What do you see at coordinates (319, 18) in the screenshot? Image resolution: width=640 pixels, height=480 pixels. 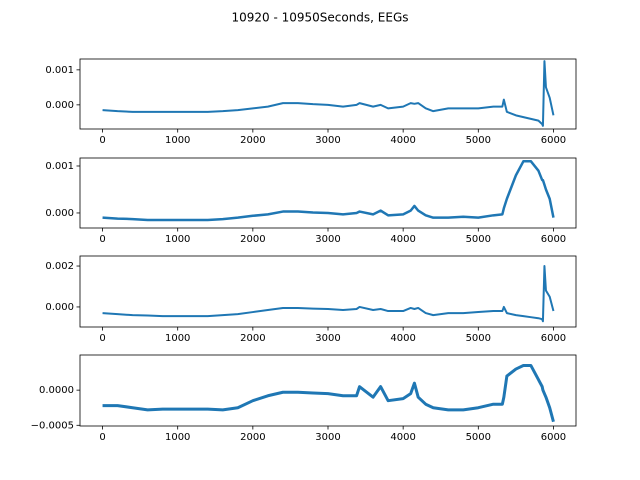 I see `figure-title: 10920 - 10950Seconds, EEGs` at bounding box center [319, 18].